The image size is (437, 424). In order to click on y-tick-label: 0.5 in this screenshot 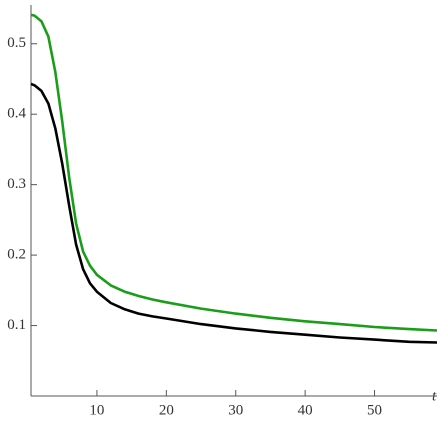, I will do `click(16, 43)`.